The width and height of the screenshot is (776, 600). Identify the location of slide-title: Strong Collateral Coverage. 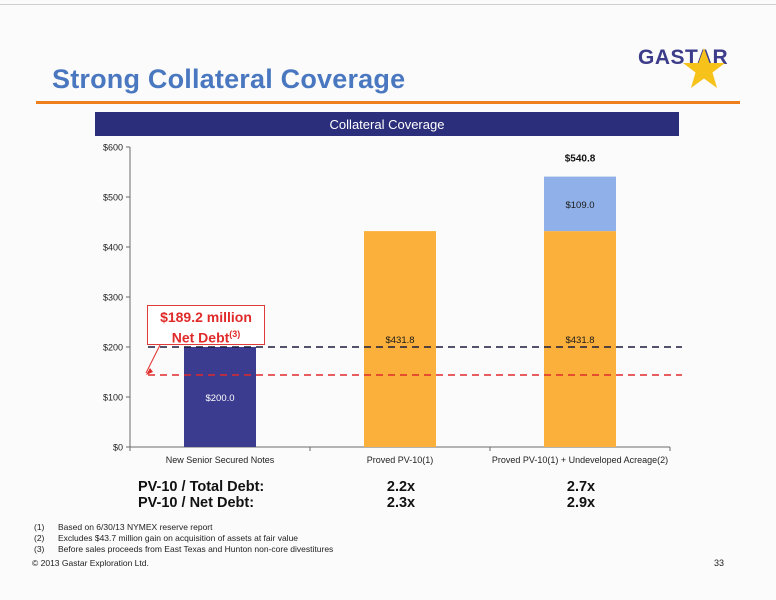
(229, 79).